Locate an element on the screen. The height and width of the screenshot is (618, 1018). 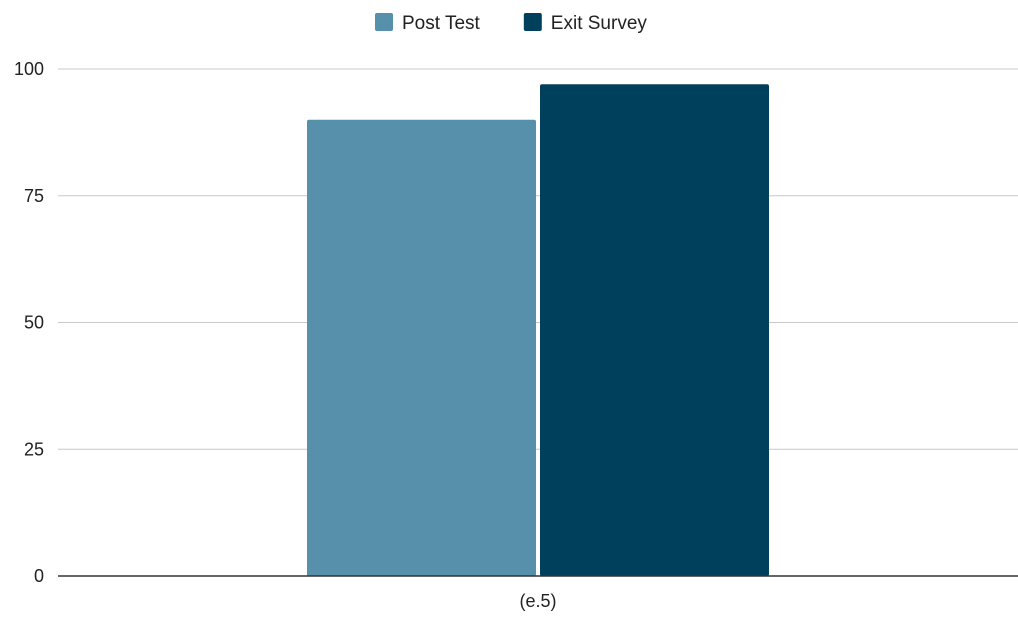
y-tick-label: 75 is located at coordinates (34, 196).